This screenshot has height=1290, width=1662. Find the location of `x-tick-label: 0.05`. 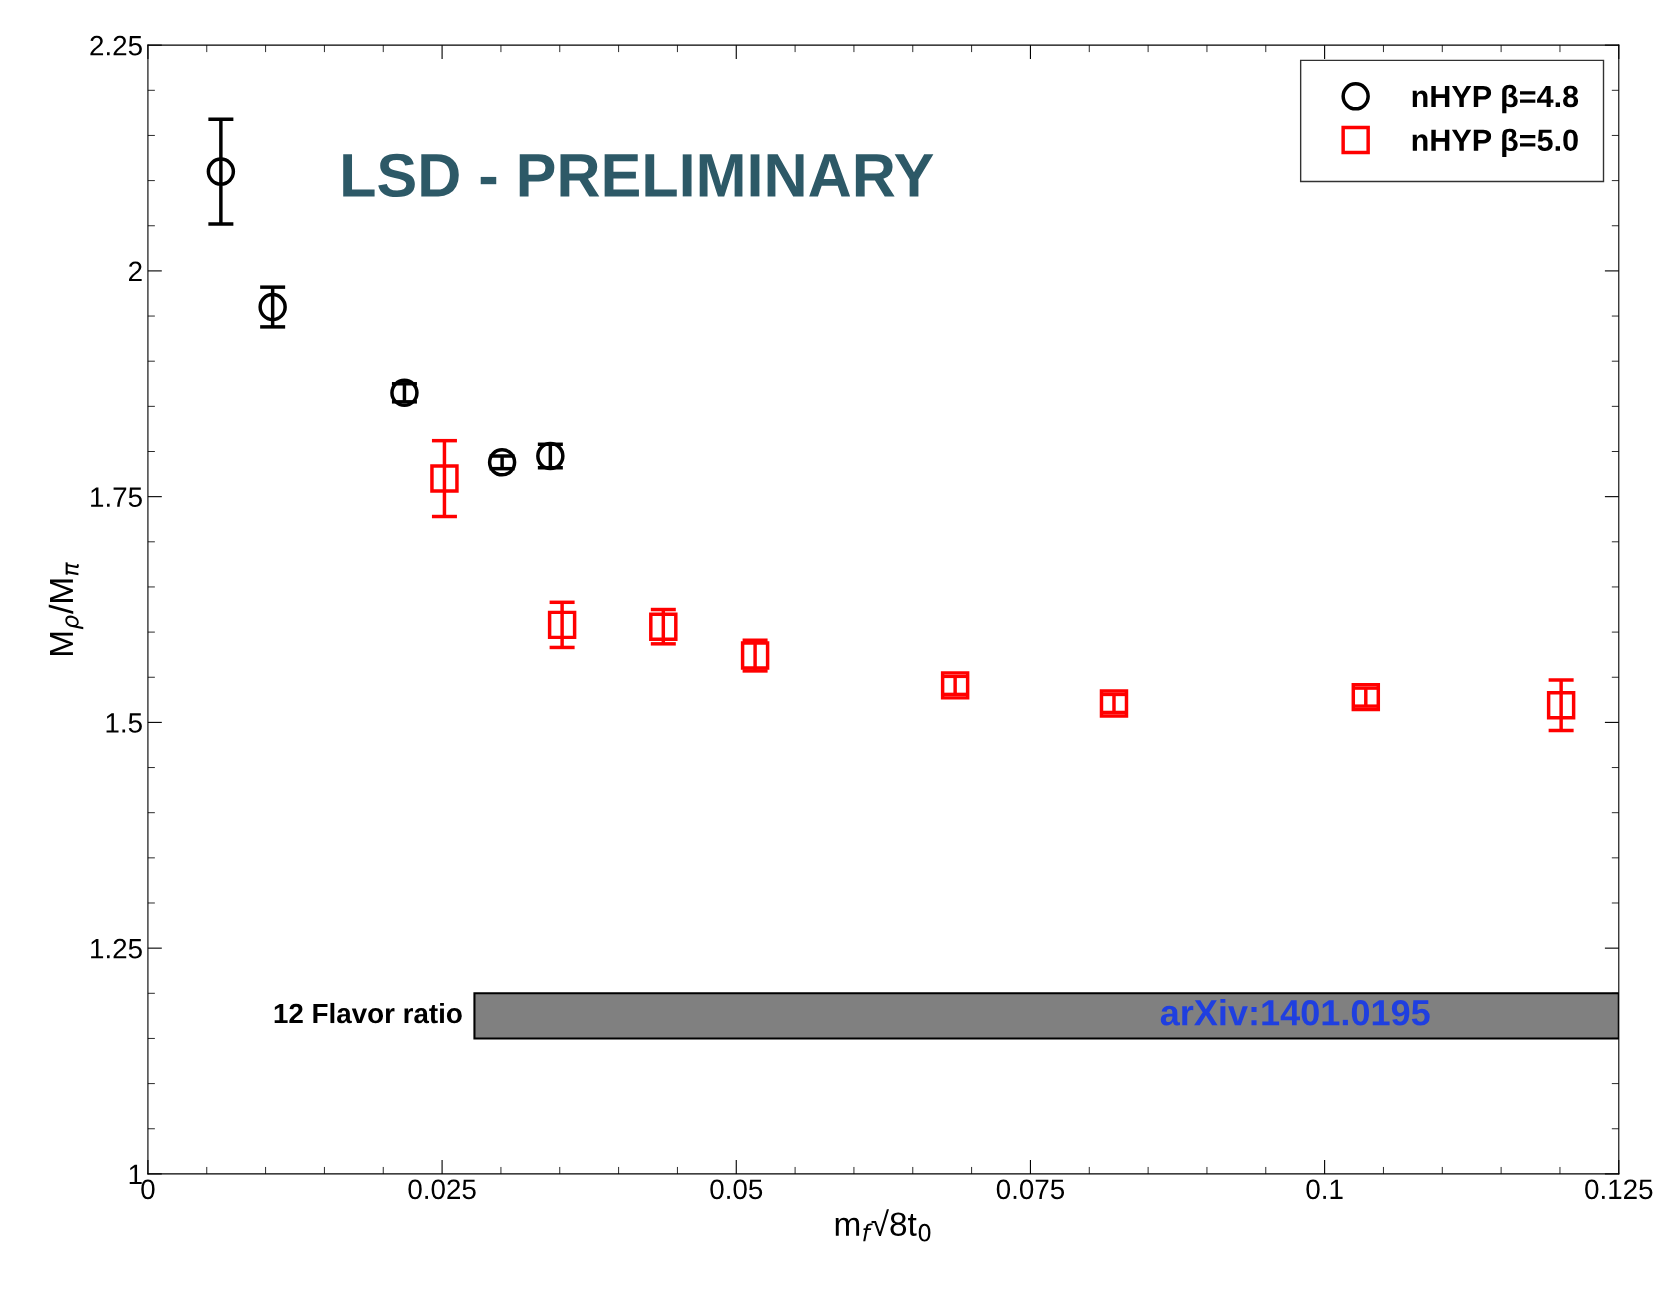

x-tick-label: 0.05 is located at coordinates (736, 1189).